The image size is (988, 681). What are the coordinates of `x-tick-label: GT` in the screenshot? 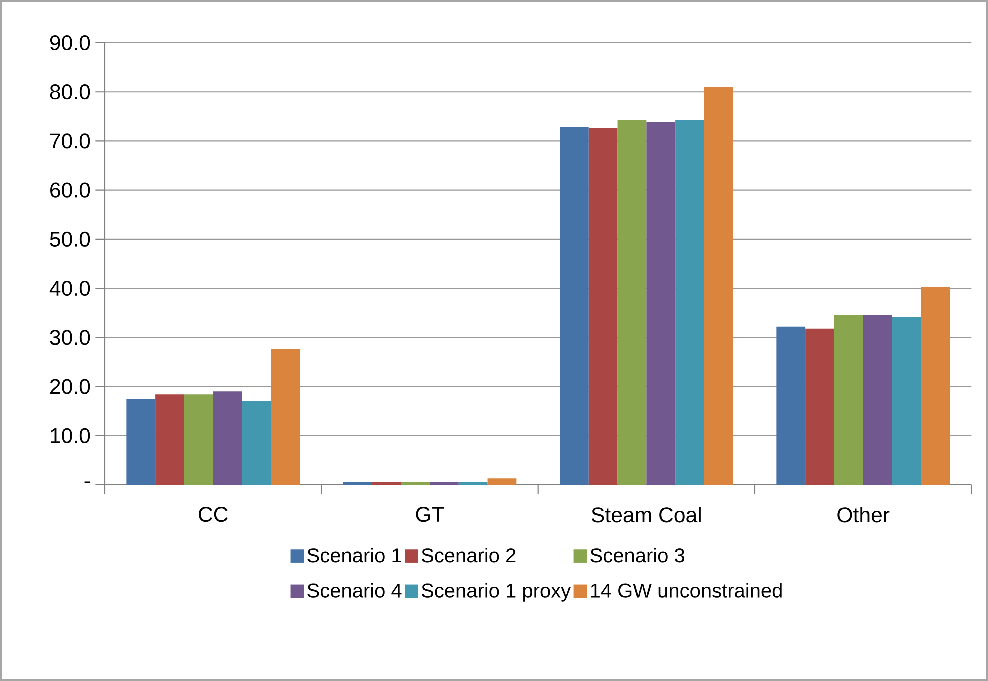 It's located at (430, 514).